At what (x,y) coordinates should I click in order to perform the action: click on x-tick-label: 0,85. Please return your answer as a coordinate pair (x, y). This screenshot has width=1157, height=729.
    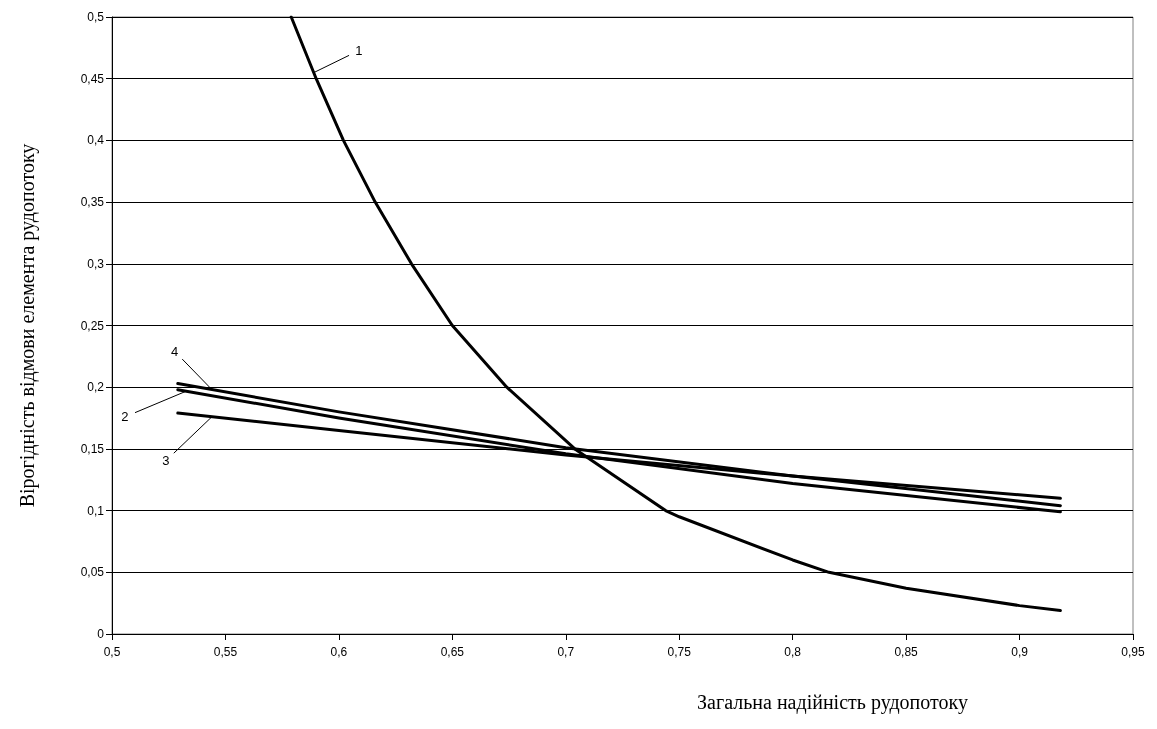
    Looking at the image, I should click on (906, 652).